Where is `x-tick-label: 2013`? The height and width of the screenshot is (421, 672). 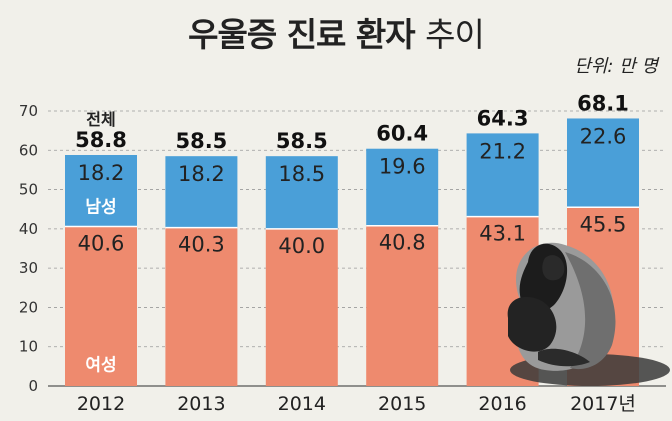 x-tick-label: 2013 is located at coordinates (201, 404).